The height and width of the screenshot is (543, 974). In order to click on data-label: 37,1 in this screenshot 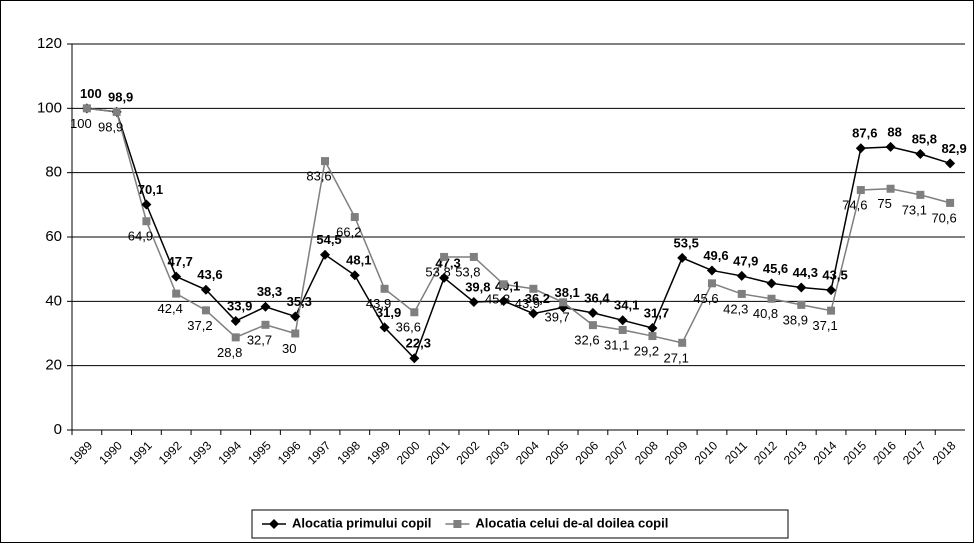, I will do `click(824, 325)`.